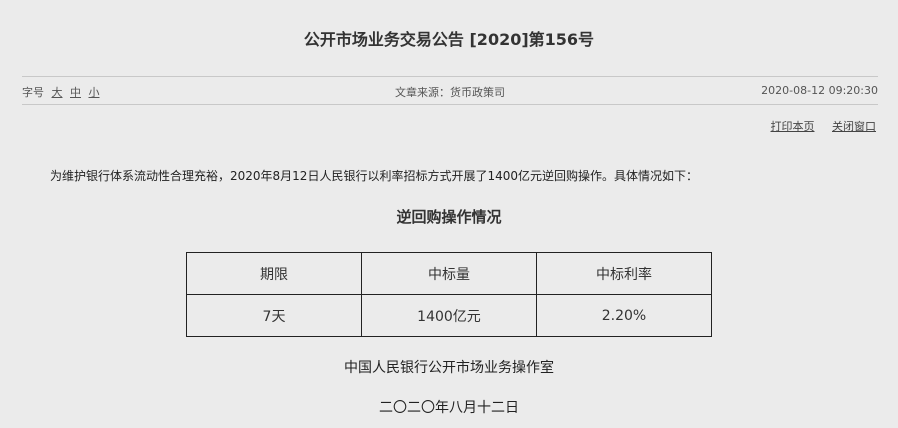 This screenshot has width=898, height=428. Describe the element at coordinates (33, 92) in the screenshot. I see `font-size-label: 字号` at that location.